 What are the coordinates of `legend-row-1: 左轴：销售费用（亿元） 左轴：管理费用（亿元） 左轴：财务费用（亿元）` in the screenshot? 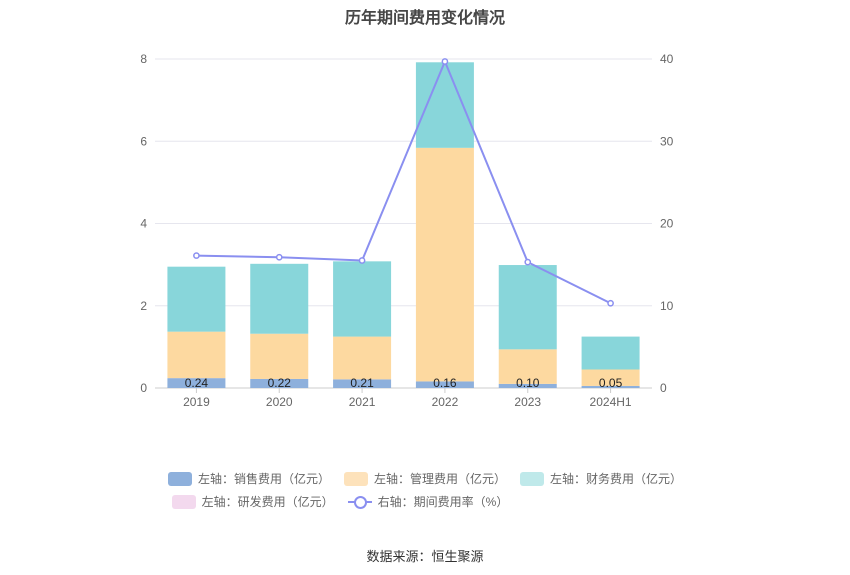 It's located at (425, 478).